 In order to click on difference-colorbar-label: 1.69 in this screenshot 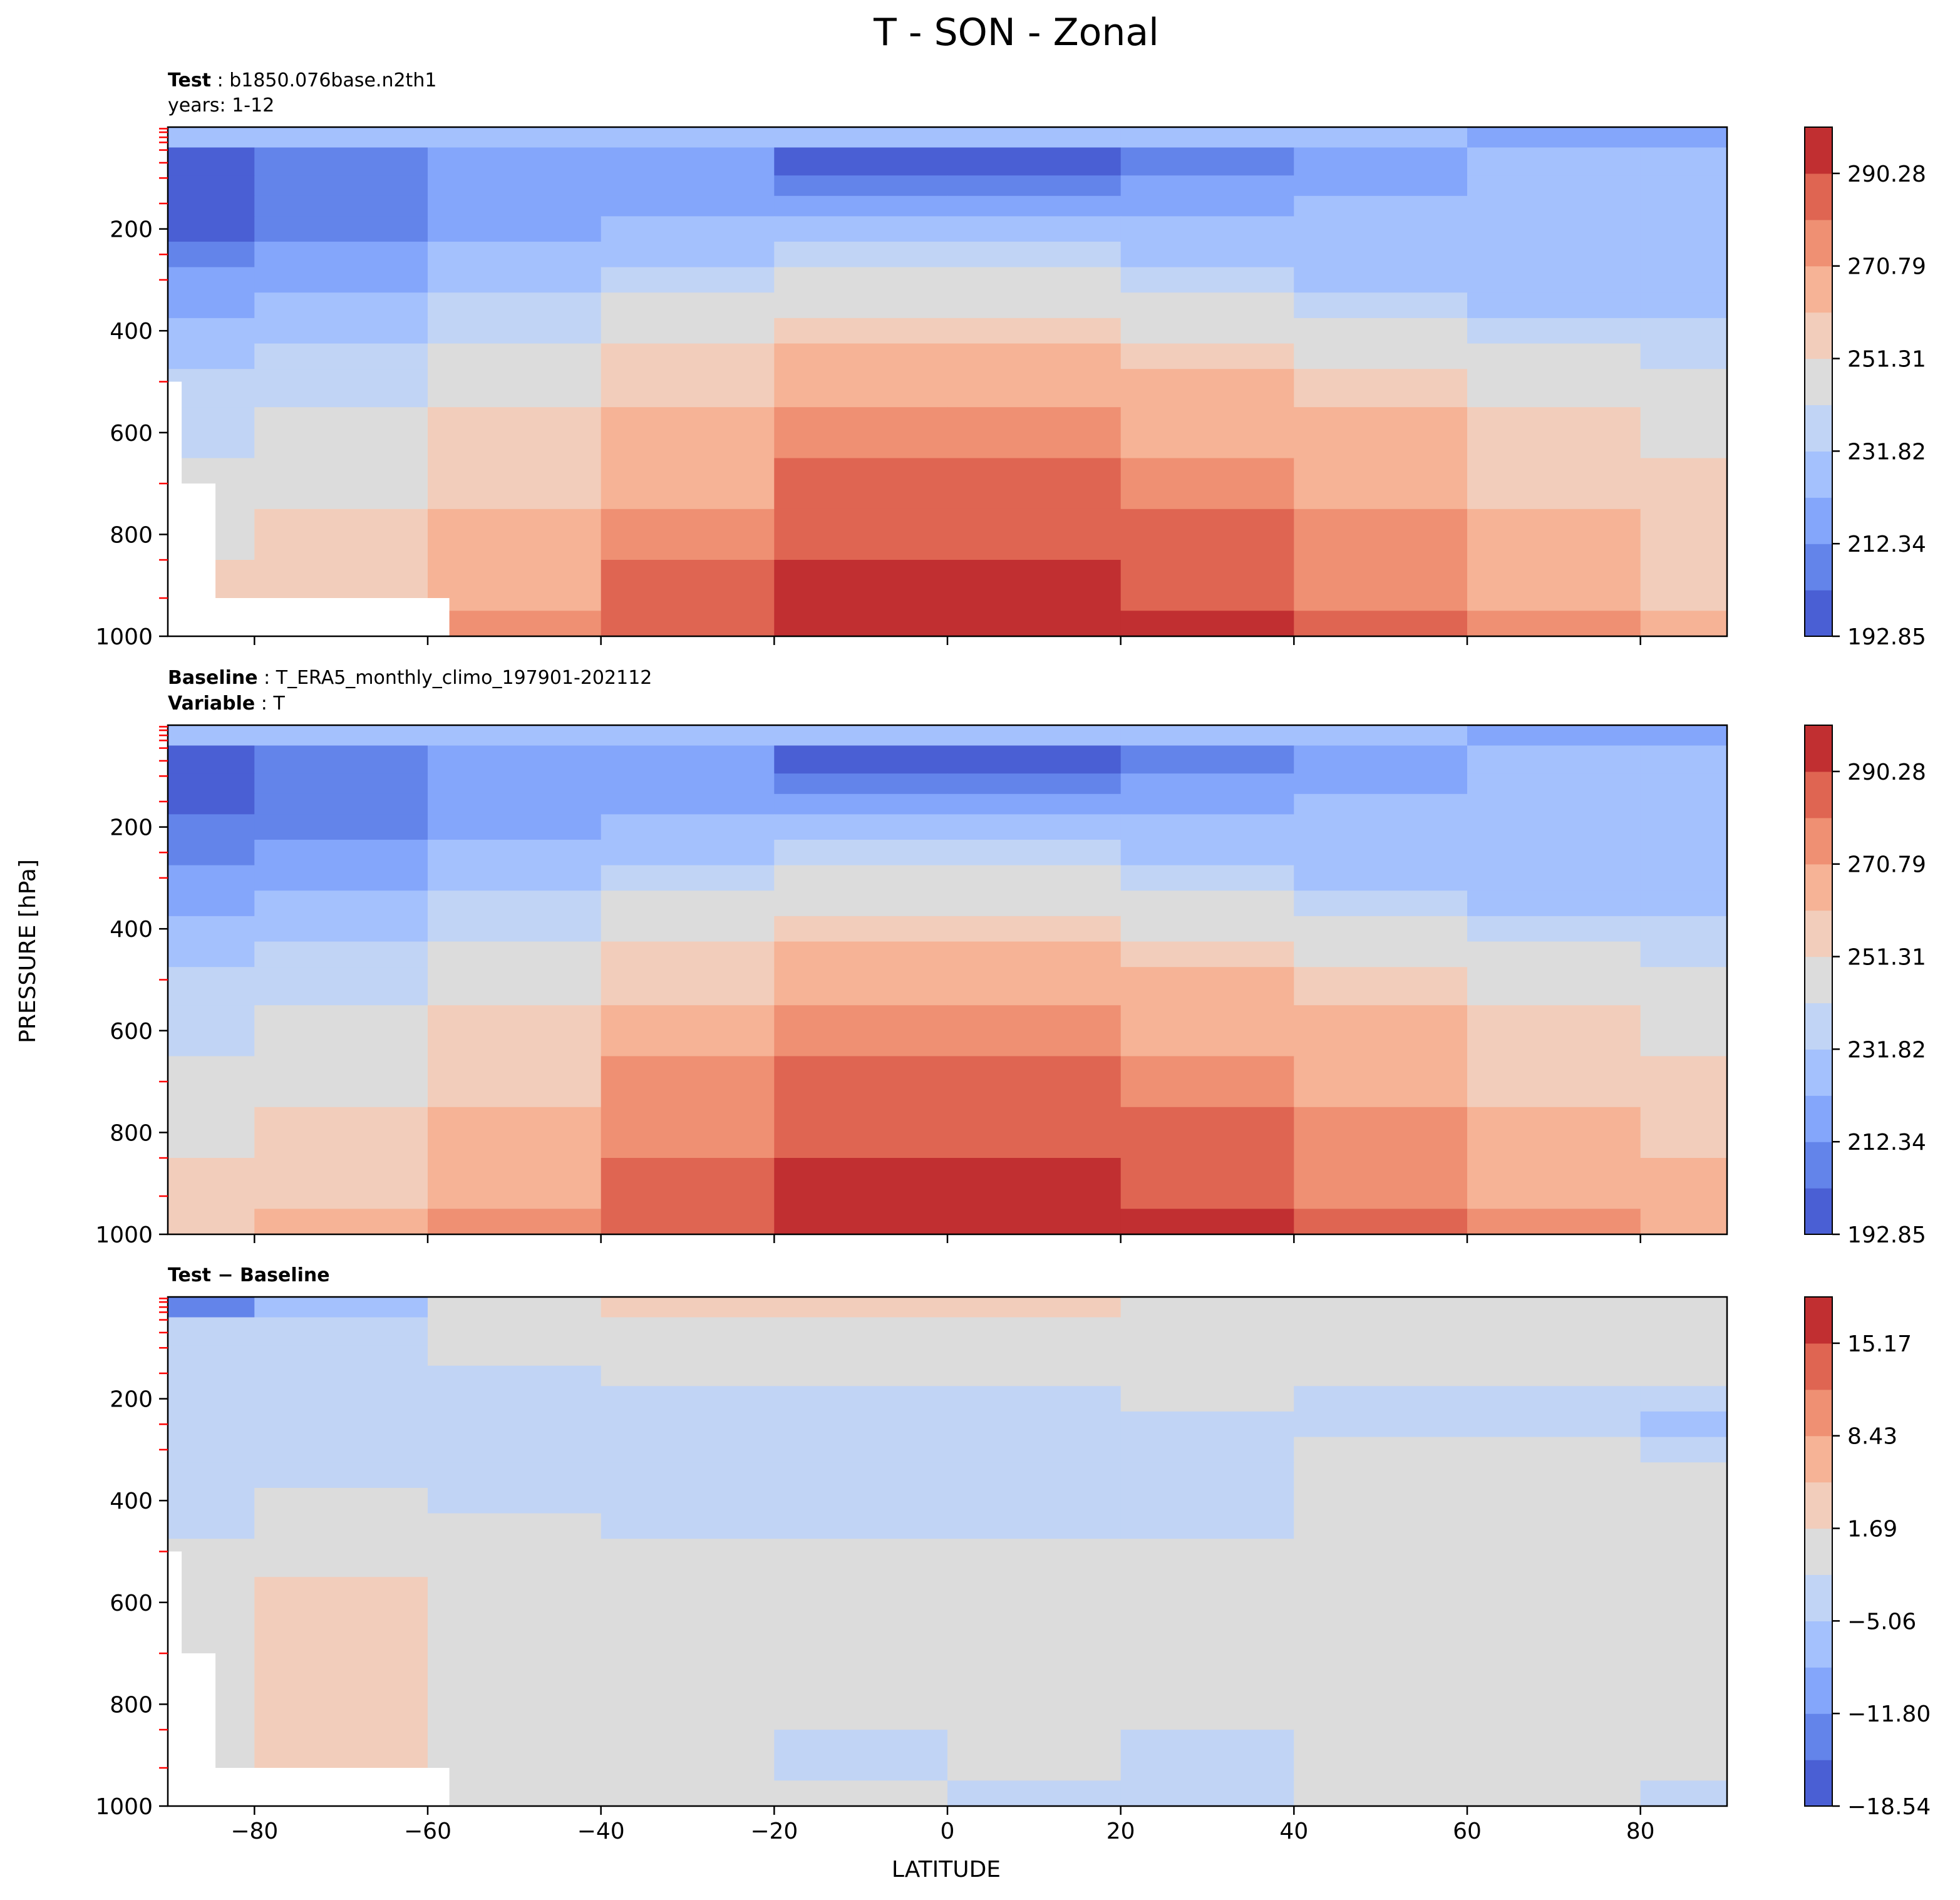, I will do `click(1872, 1529)`.